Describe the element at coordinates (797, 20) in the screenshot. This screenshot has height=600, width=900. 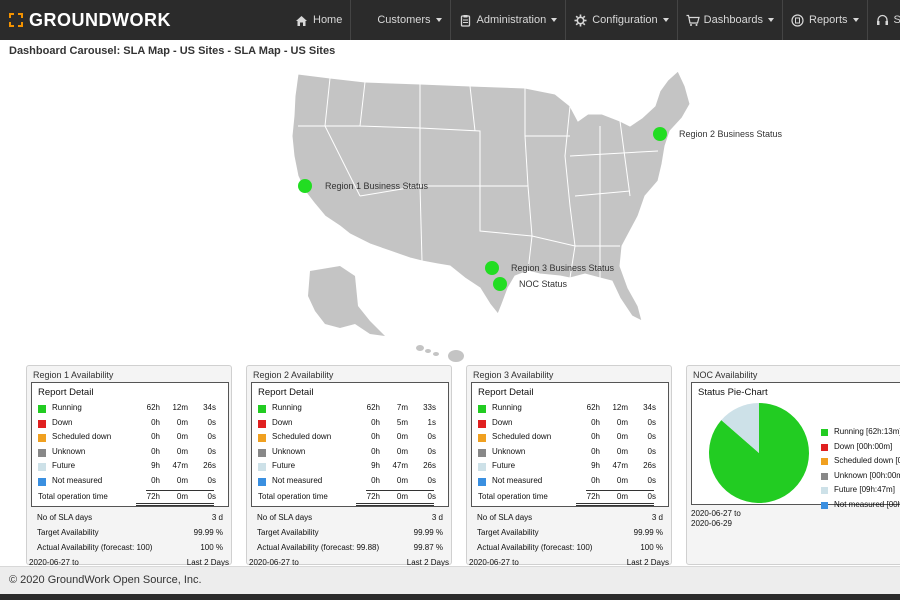
I see `reports-icon` at that location.